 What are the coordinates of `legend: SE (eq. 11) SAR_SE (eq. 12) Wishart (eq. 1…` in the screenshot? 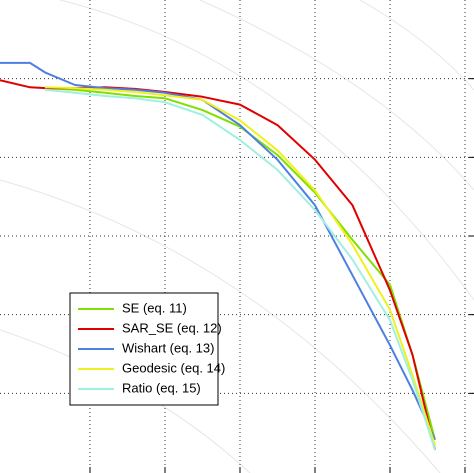 It's located at (147, 349).